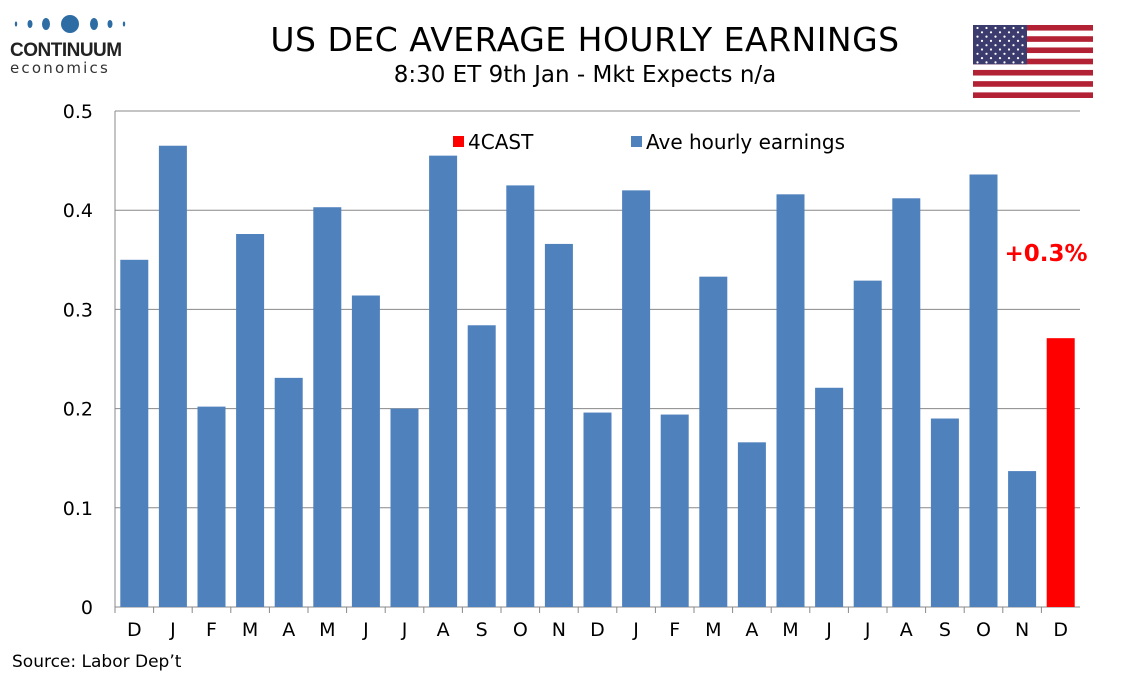  What do you see at coordinates (87, 608) in the screenshot?
I see `y-tick-label: 0` at bounding box center [87, 608].